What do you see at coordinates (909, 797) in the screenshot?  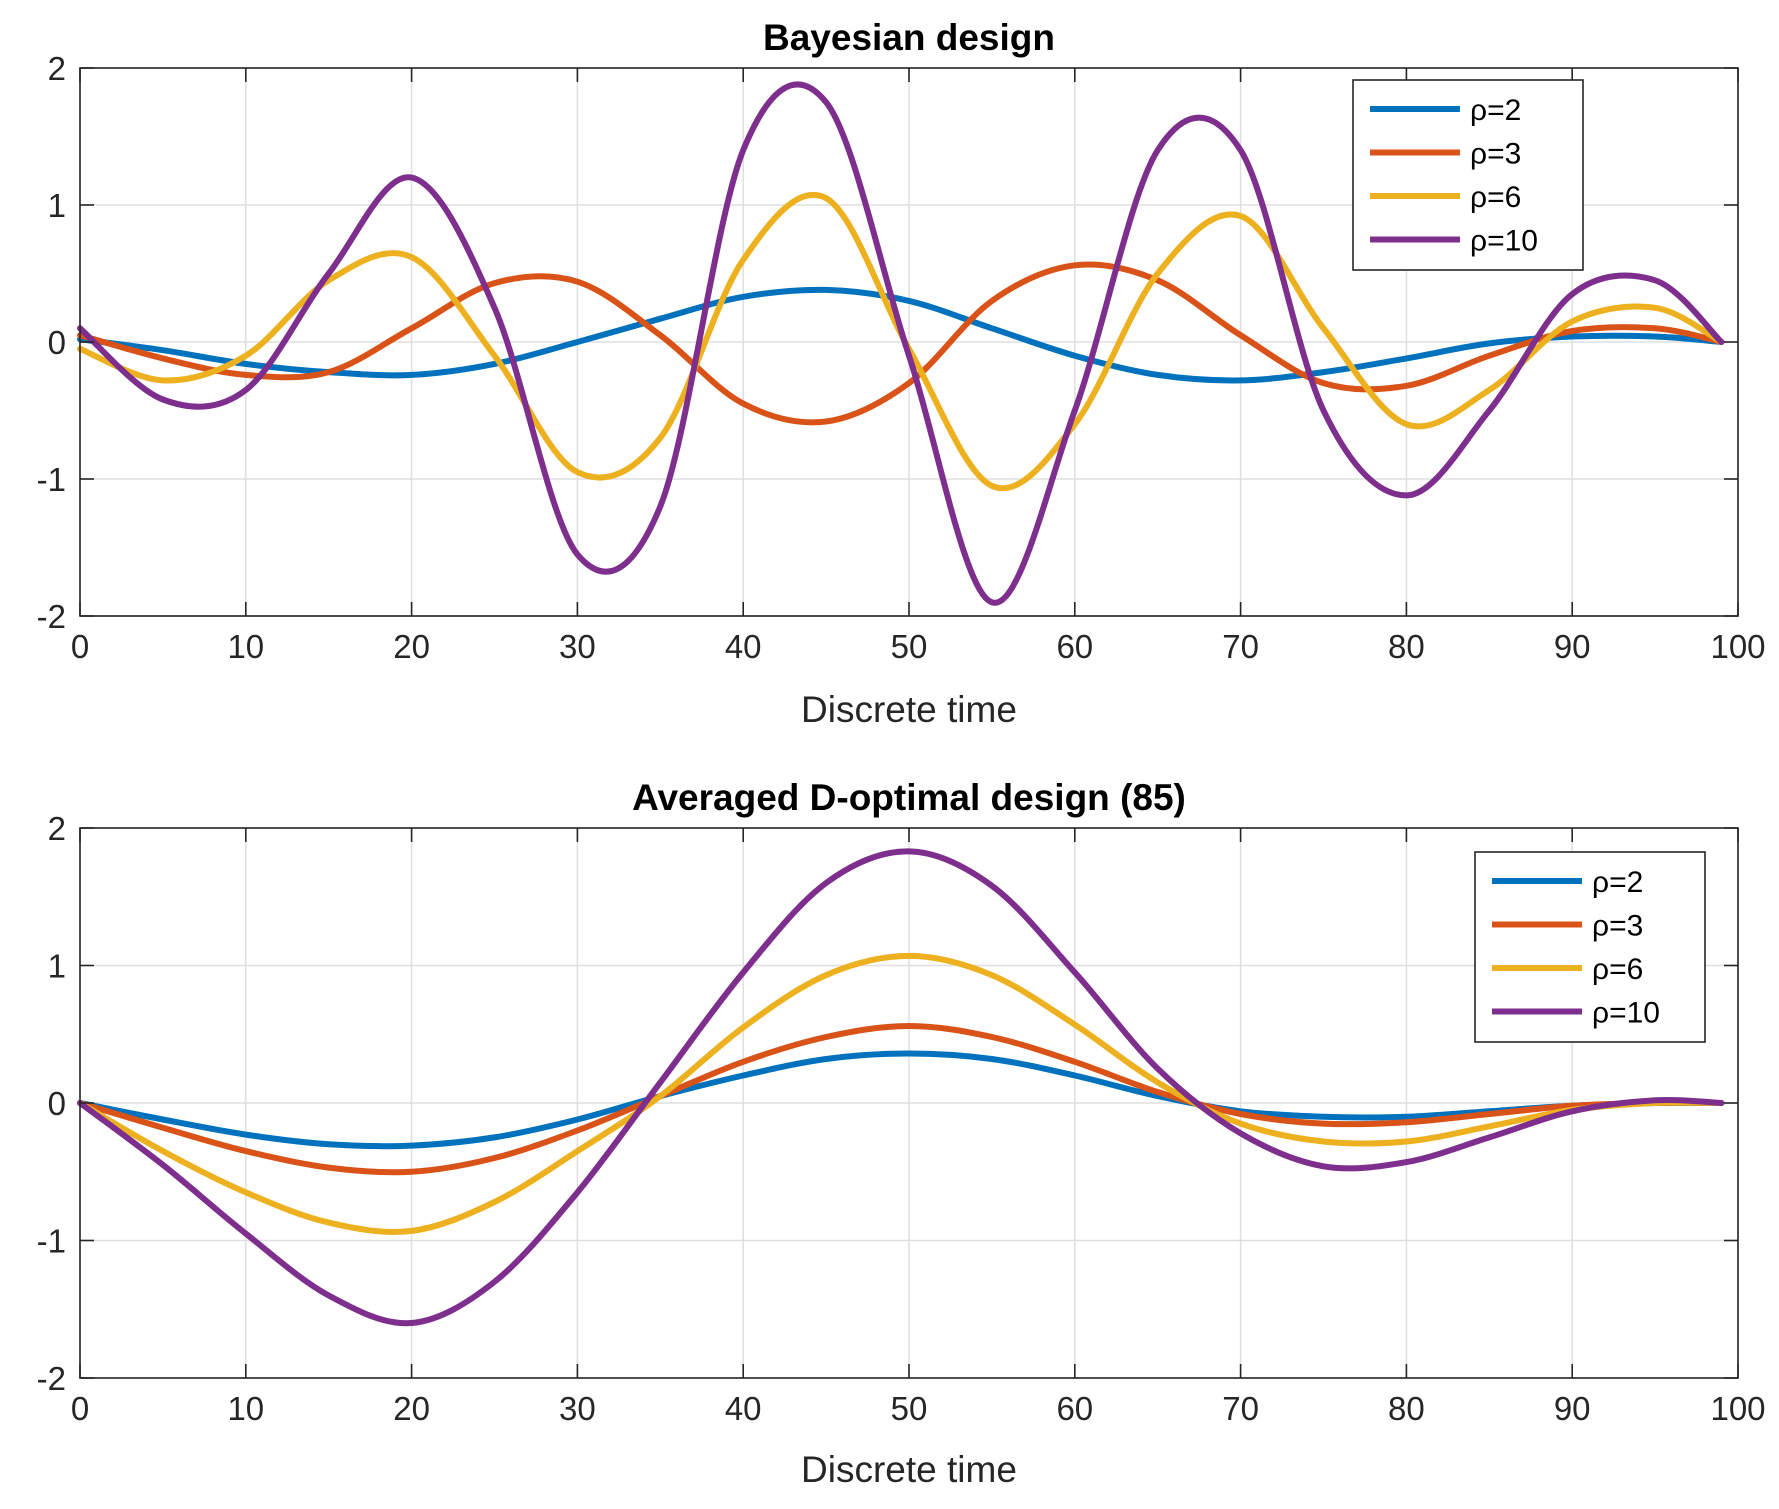 I see `chart-title: Averaged D-optimal design (85)` at bounding box center [909, 797].